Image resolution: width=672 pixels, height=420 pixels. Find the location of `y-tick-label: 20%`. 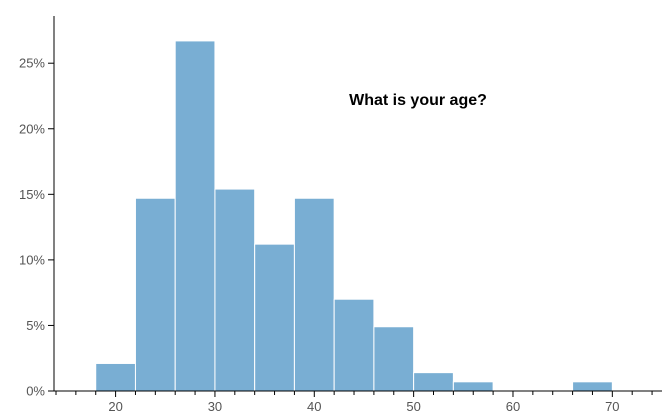

y-tick-label: 20% is located at coordinates (32, 128).